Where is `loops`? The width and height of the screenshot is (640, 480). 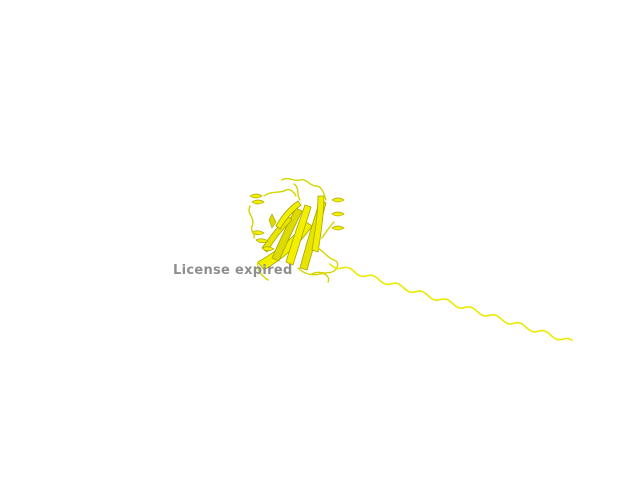
loops is located at coordinates (293, 230).